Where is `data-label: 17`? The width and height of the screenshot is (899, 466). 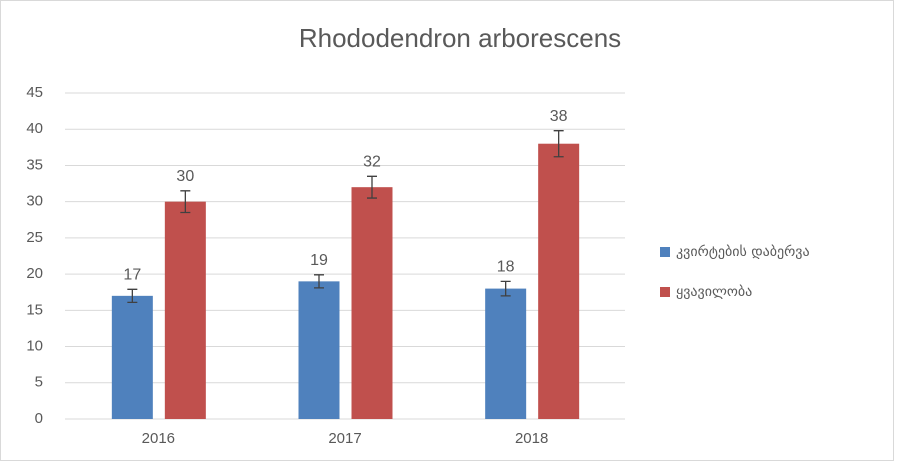 data-label: 17 is located at coordinates (132, 275).